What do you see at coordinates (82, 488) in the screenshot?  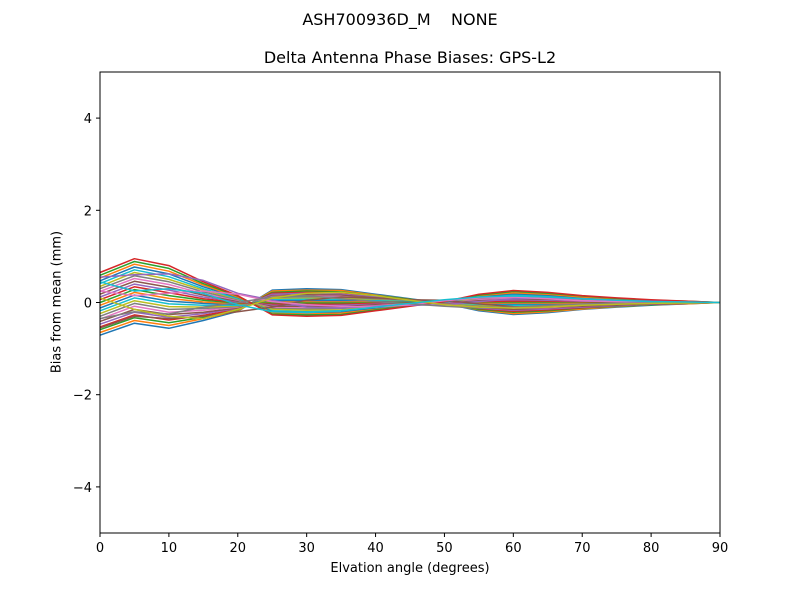 I see `y-tick-label: −4` at bounding box center [82, 488].